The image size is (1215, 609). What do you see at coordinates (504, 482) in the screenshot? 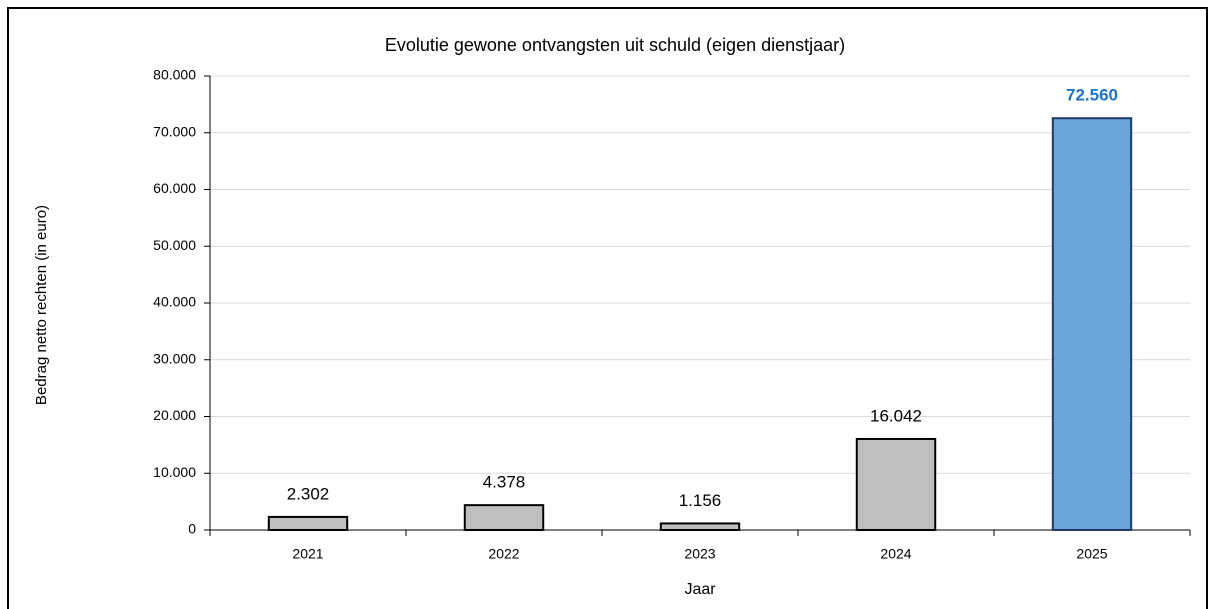
I see `data-label: 4.378` at bounding box center [504, 482].